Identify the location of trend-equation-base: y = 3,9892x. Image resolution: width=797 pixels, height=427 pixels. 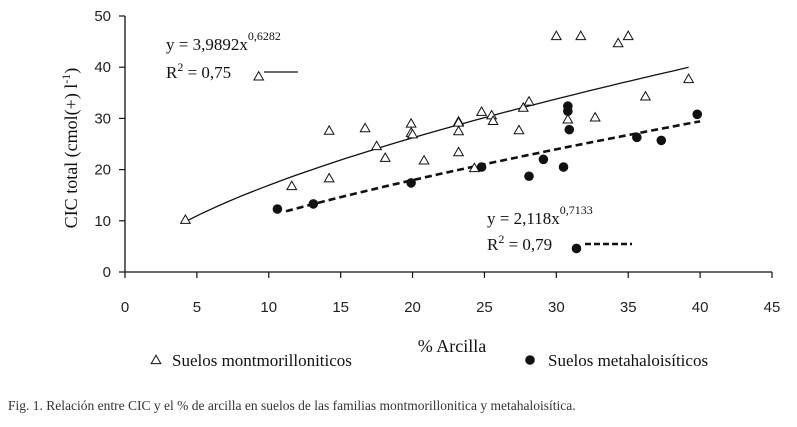
(207, 44).